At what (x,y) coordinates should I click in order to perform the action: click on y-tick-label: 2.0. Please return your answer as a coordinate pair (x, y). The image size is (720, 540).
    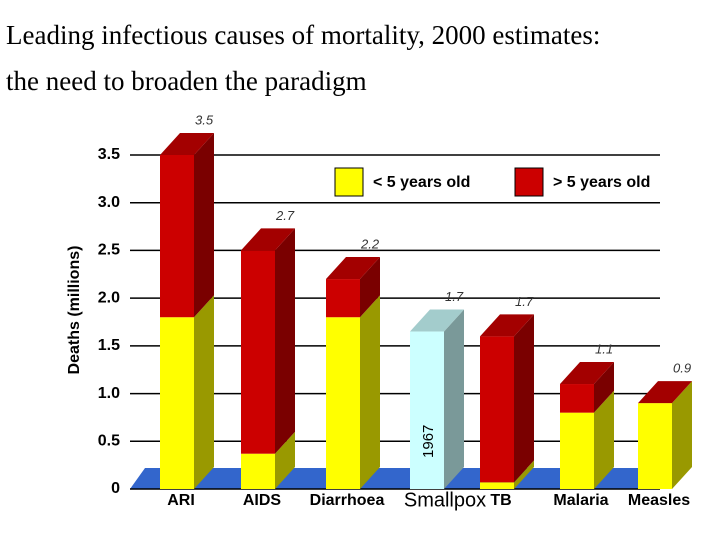
    Looking at the image, I should click on (109, 297).